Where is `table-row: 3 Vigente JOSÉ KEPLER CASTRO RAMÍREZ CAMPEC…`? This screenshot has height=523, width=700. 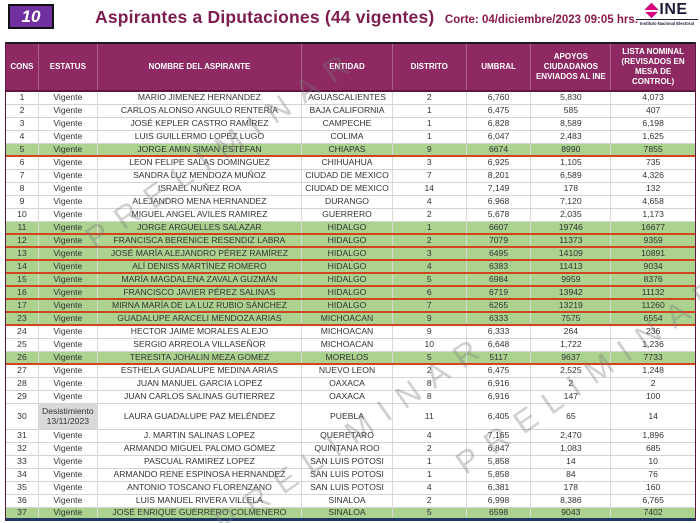 table-row: 3 Vigente JOSÉ KEPLER CASTRO RAMÍREZ CAMPEC… is located at coordinates (350, 124).